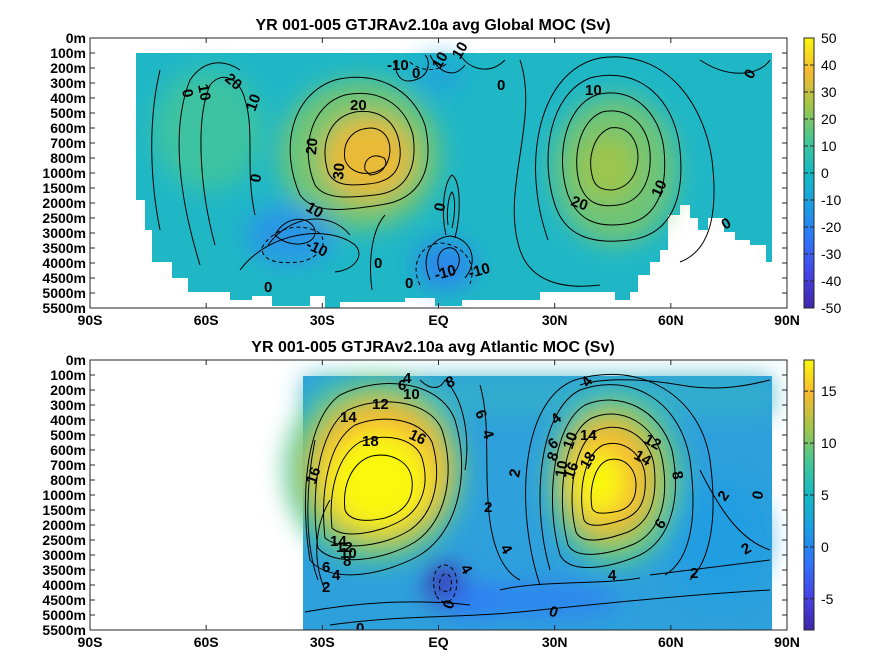 Image resolution: width=875 pixels, height=656 pixels. What do you see at coordinates (68, 390) in the screenshot?
I see `y-tick-label: 200m` at bounding box center [68, 390].